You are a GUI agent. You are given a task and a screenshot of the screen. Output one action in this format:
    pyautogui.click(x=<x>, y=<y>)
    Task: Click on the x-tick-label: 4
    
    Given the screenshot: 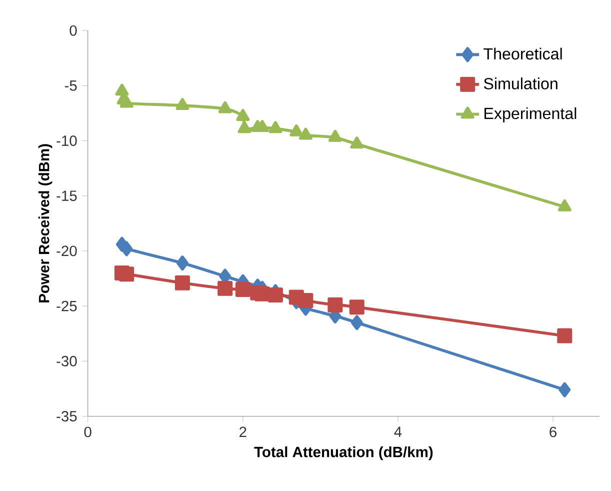 What is the action you would take?
    pyautogui.click(x=398, y=432)
    